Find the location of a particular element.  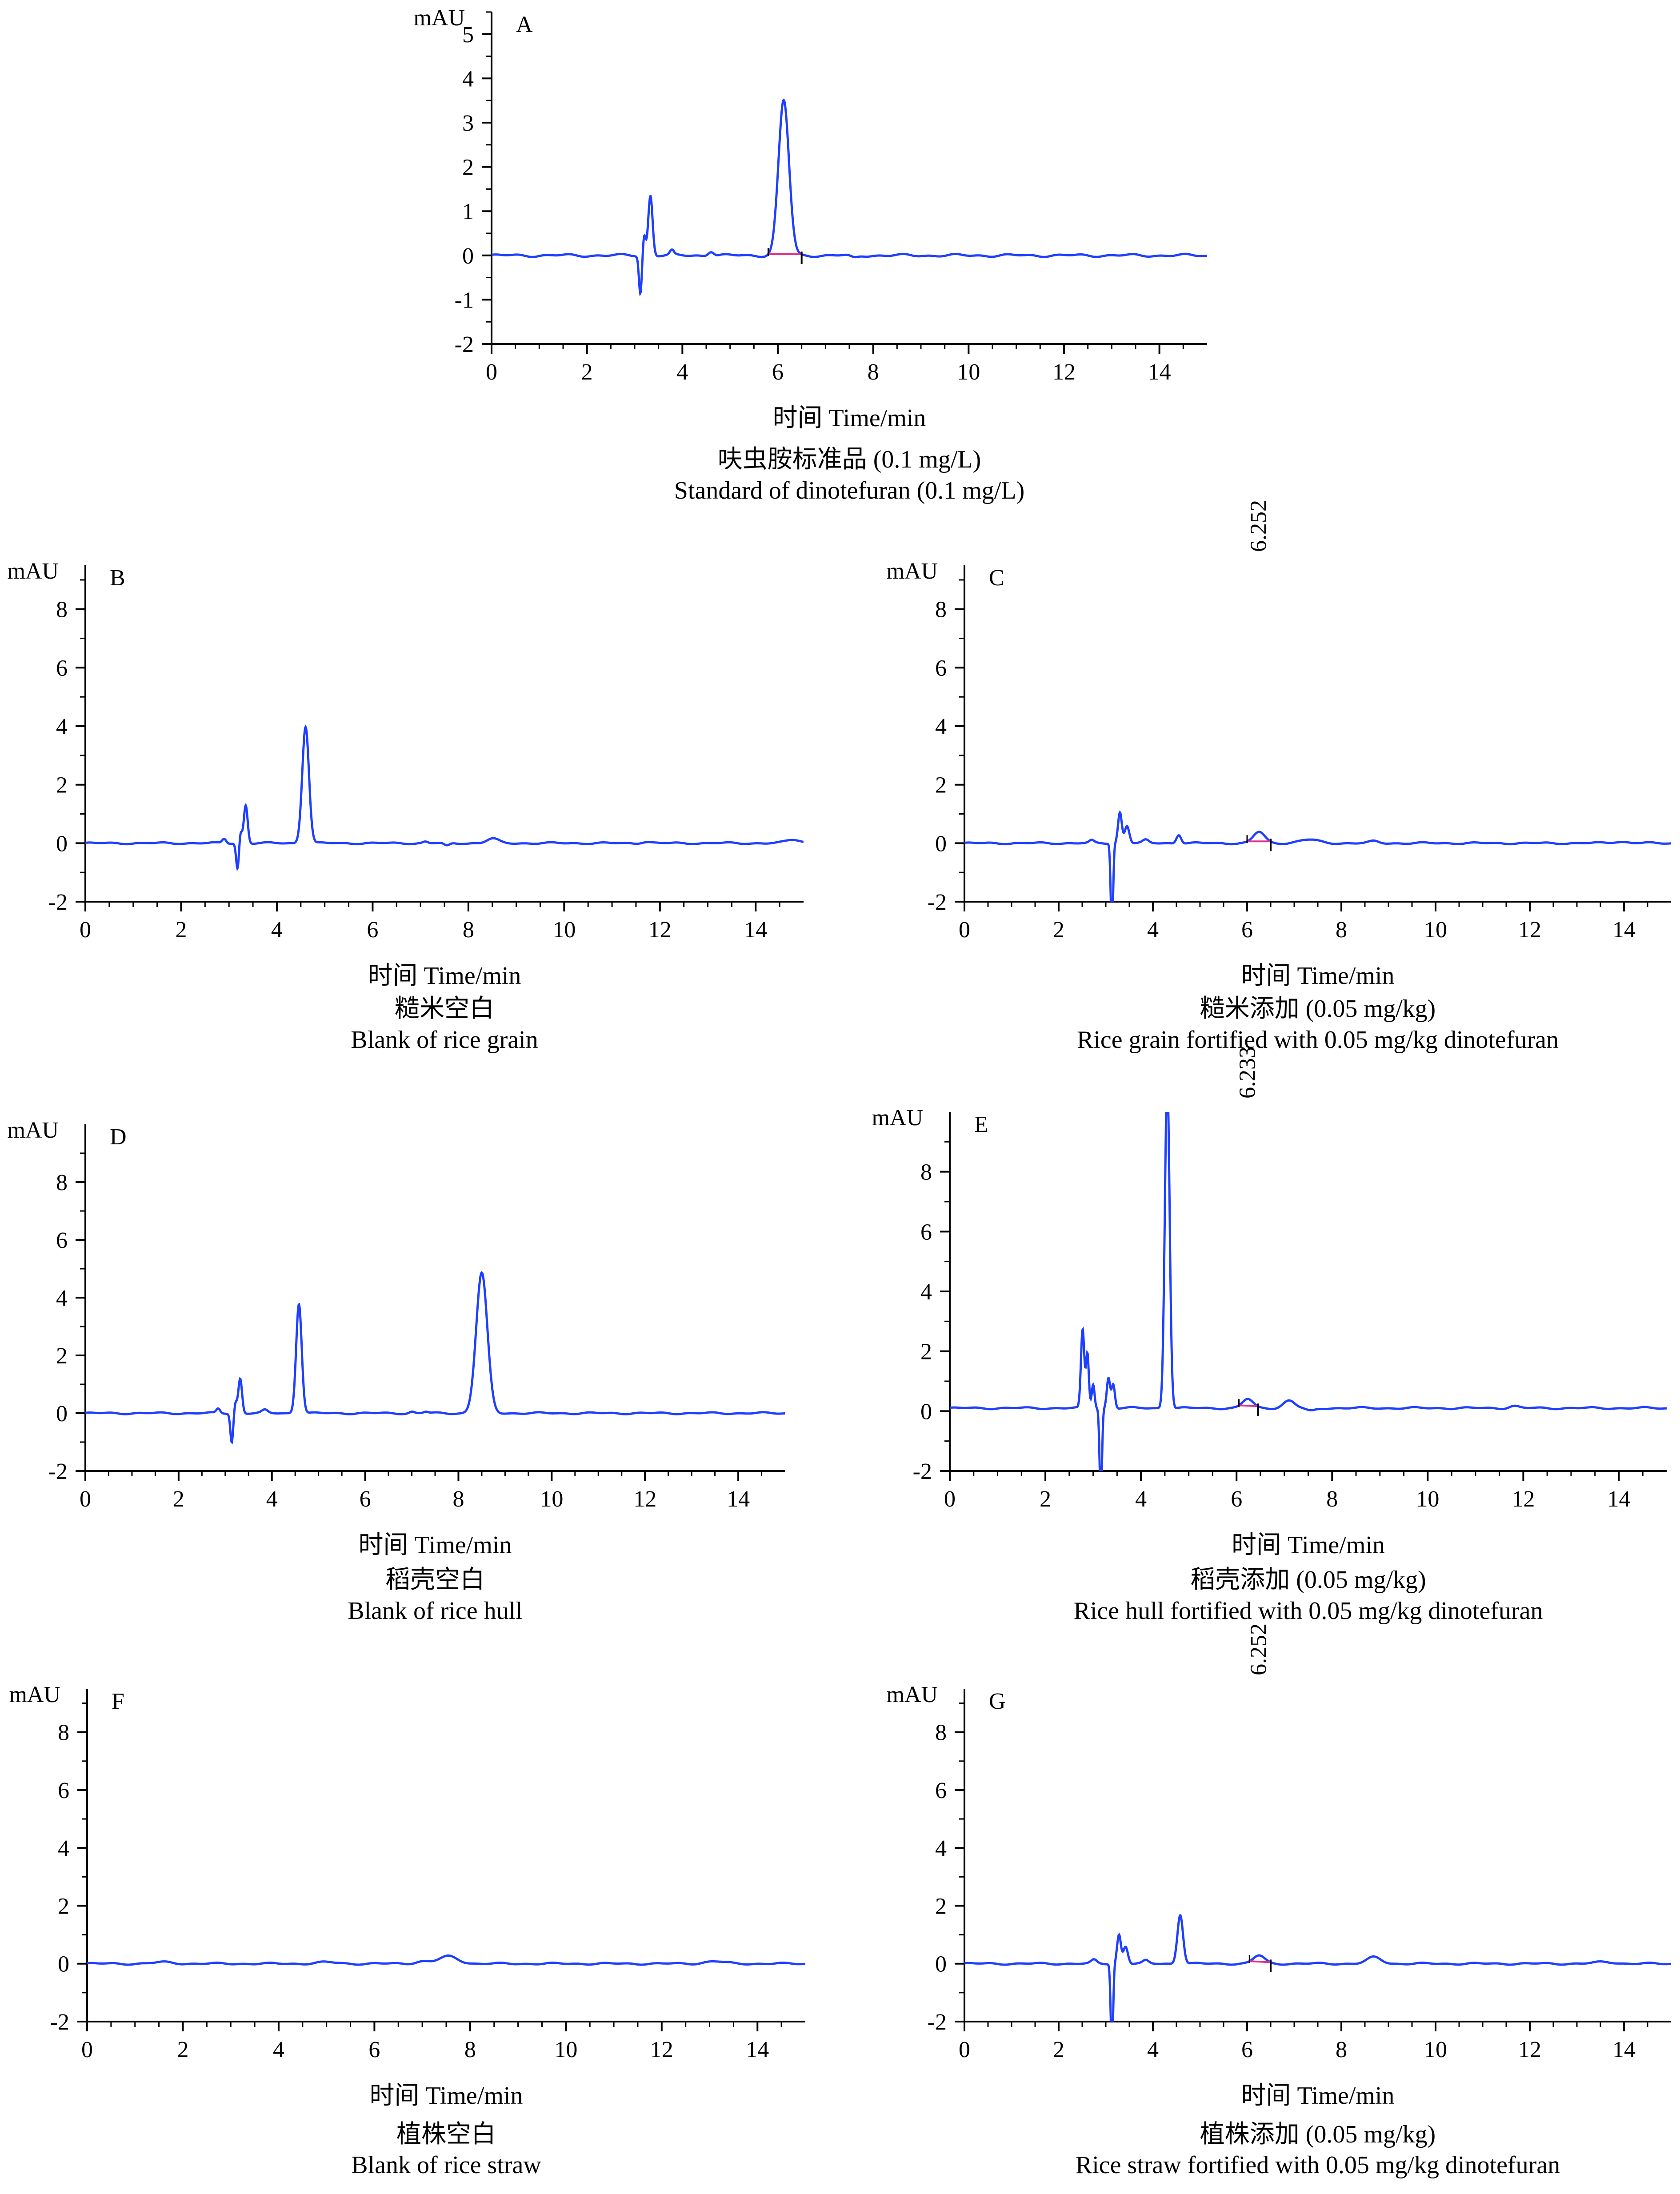

caption-english: Blank of rice grain is located at coordinates (444, 1040).